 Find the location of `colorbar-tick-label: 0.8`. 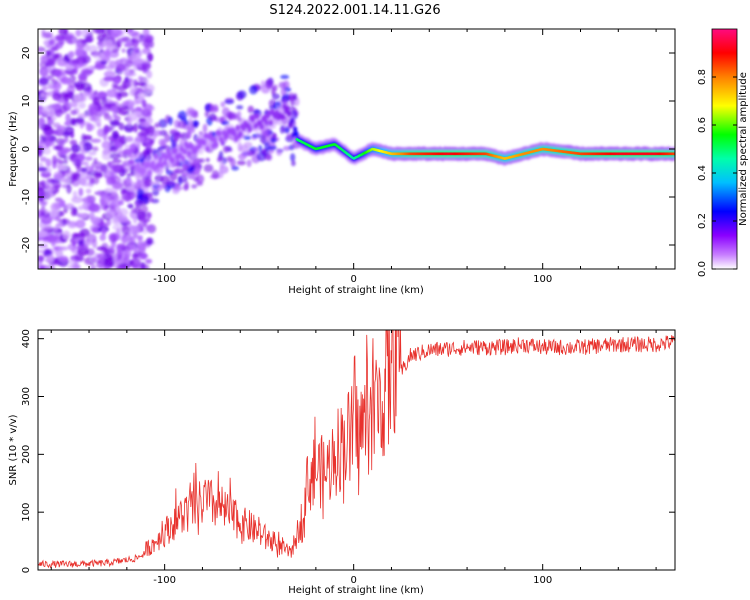

colorbar-tick-label: 0.8 is located at coordinates (702, 77).